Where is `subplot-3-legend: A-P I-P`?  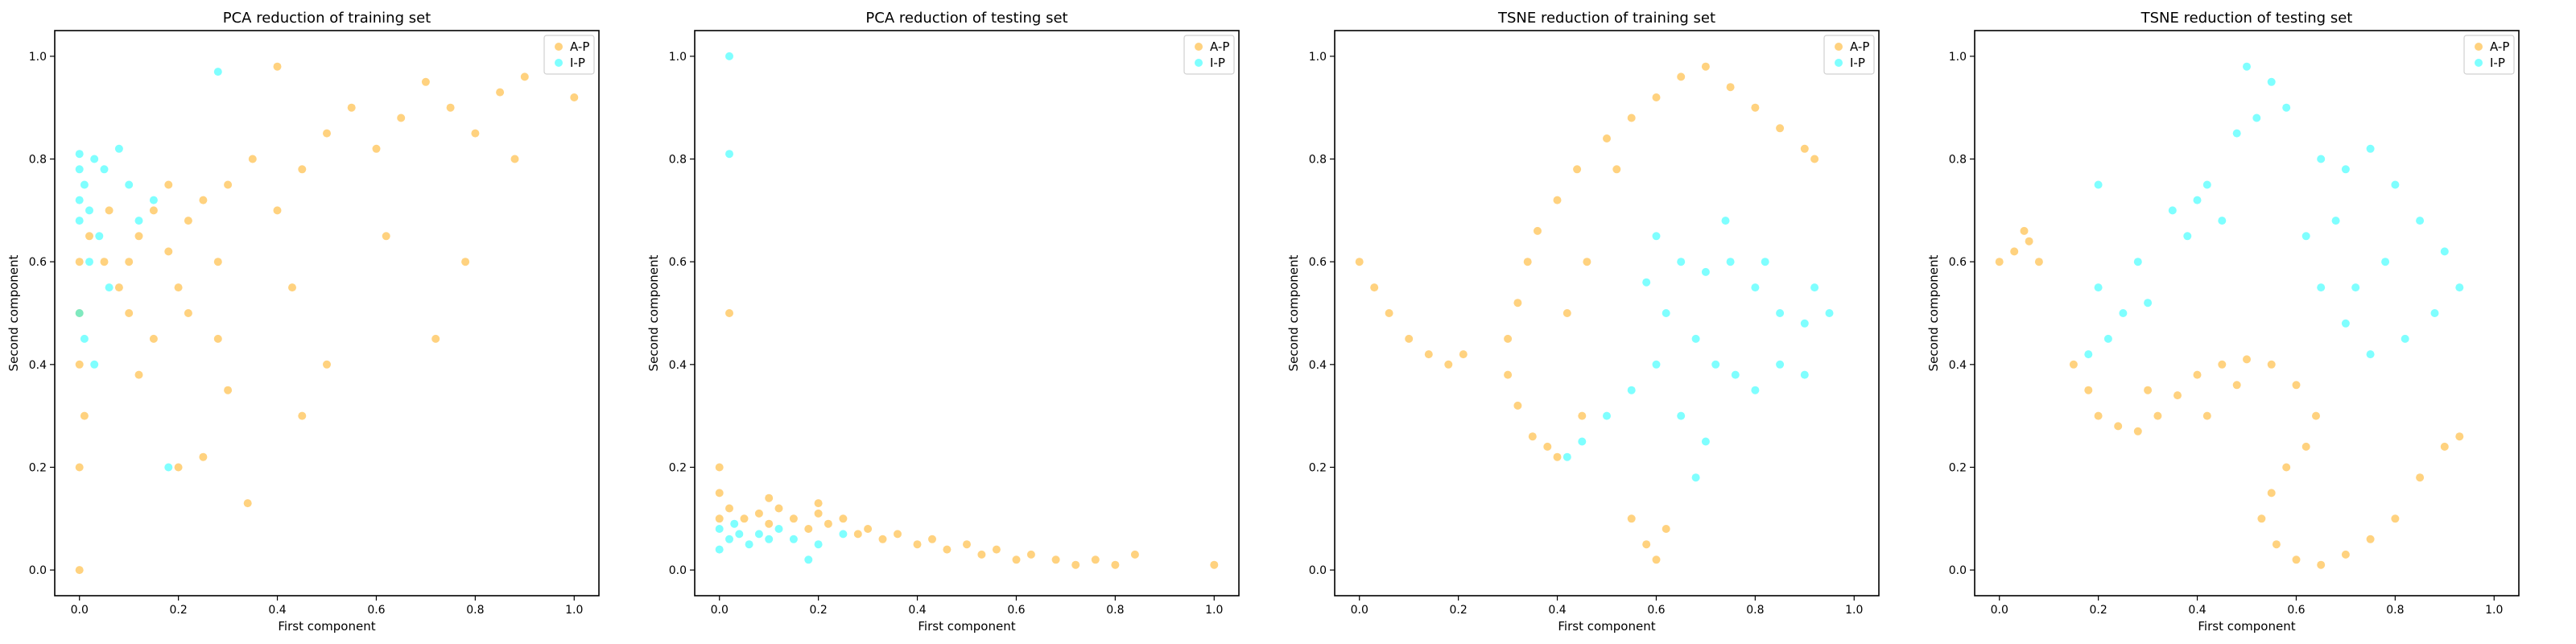 subplot-3-legend: A-P I-P is located at coordinates (1849, 55).